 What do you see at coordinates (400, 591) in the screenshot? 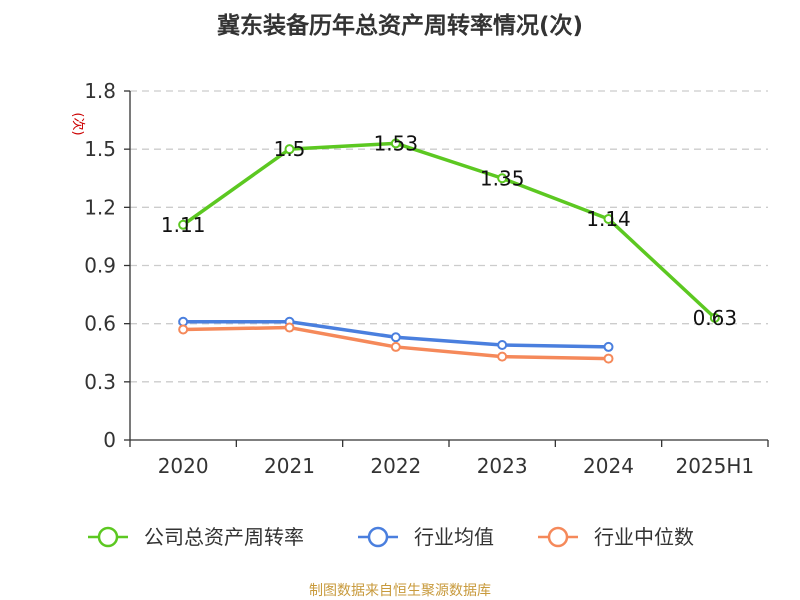
I see `source-note: 制图数据来自恒生聚源数据库` at bounding box center [400, 591].